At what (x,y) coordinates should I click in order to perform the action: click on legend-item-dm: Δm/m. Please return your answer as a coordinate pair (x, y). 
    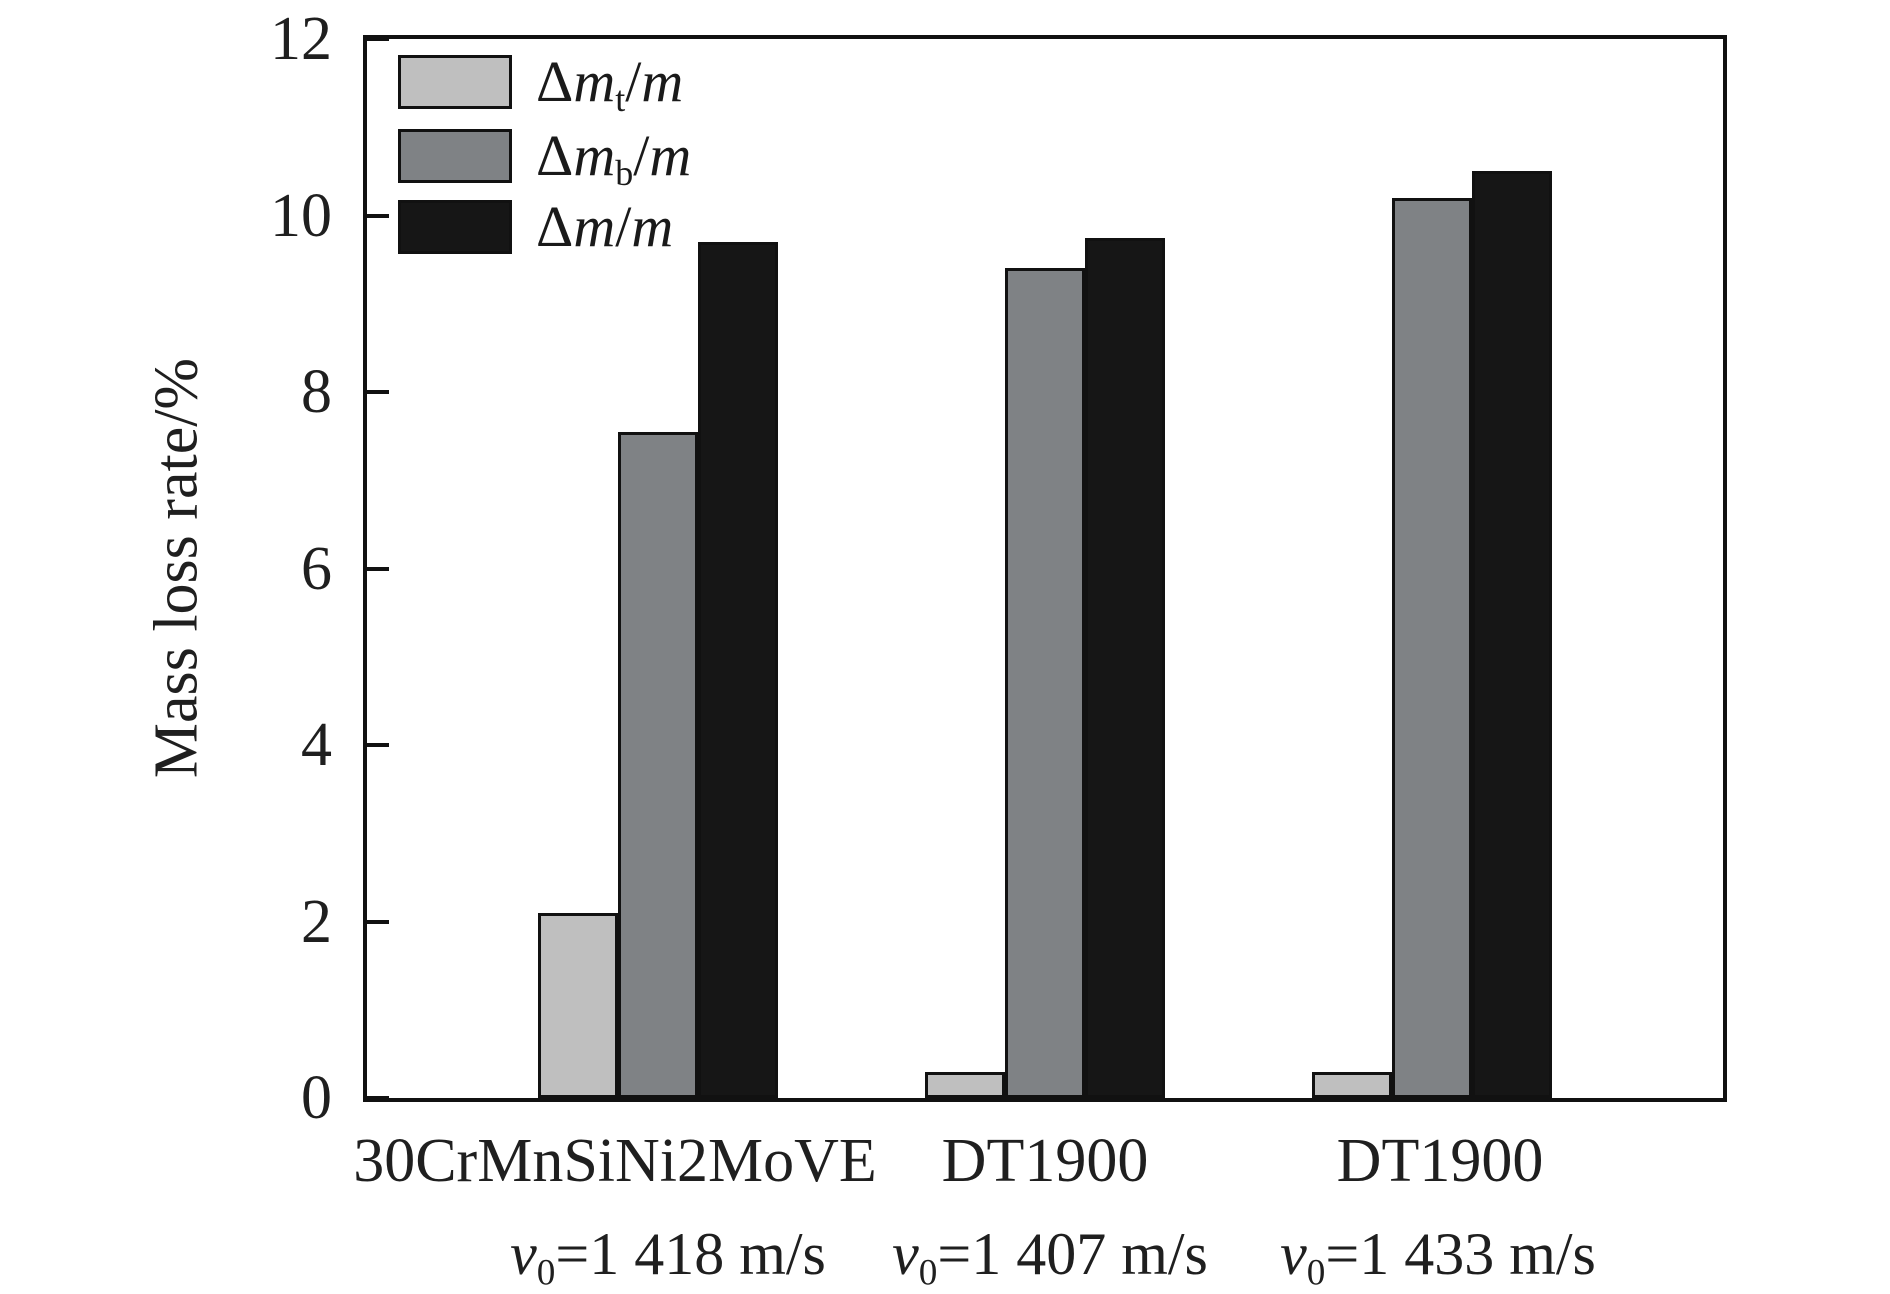
    Looking at the image, I should click on (535, 227).